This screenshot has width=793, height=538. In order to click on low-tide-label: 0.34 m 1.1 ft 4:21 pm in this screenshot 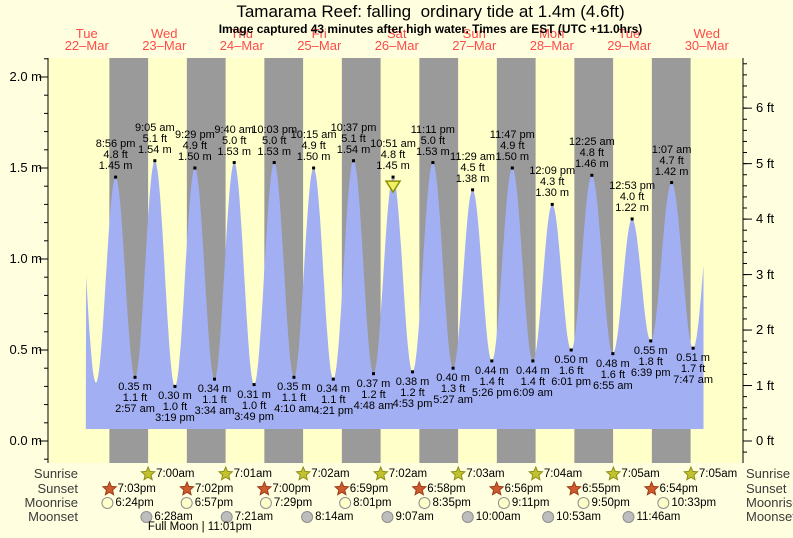, I will do `click(333, 400)`.